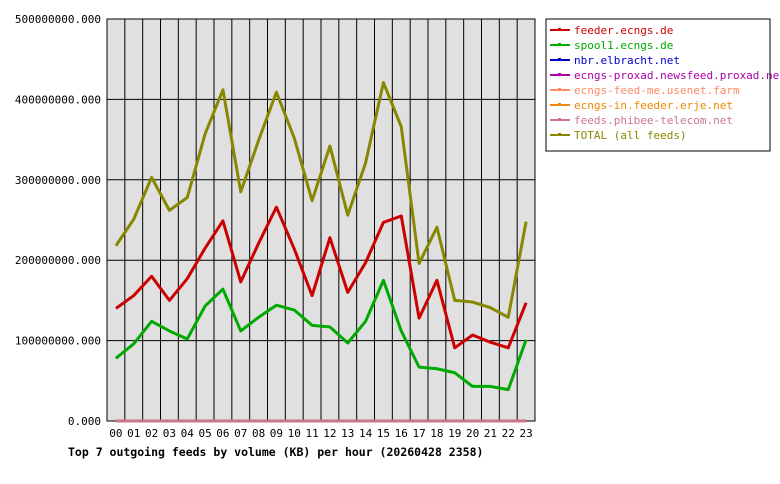  Describe the element at coordinates (490, 433) in the screenshot. I see `x-tick-label: 21` at that location.